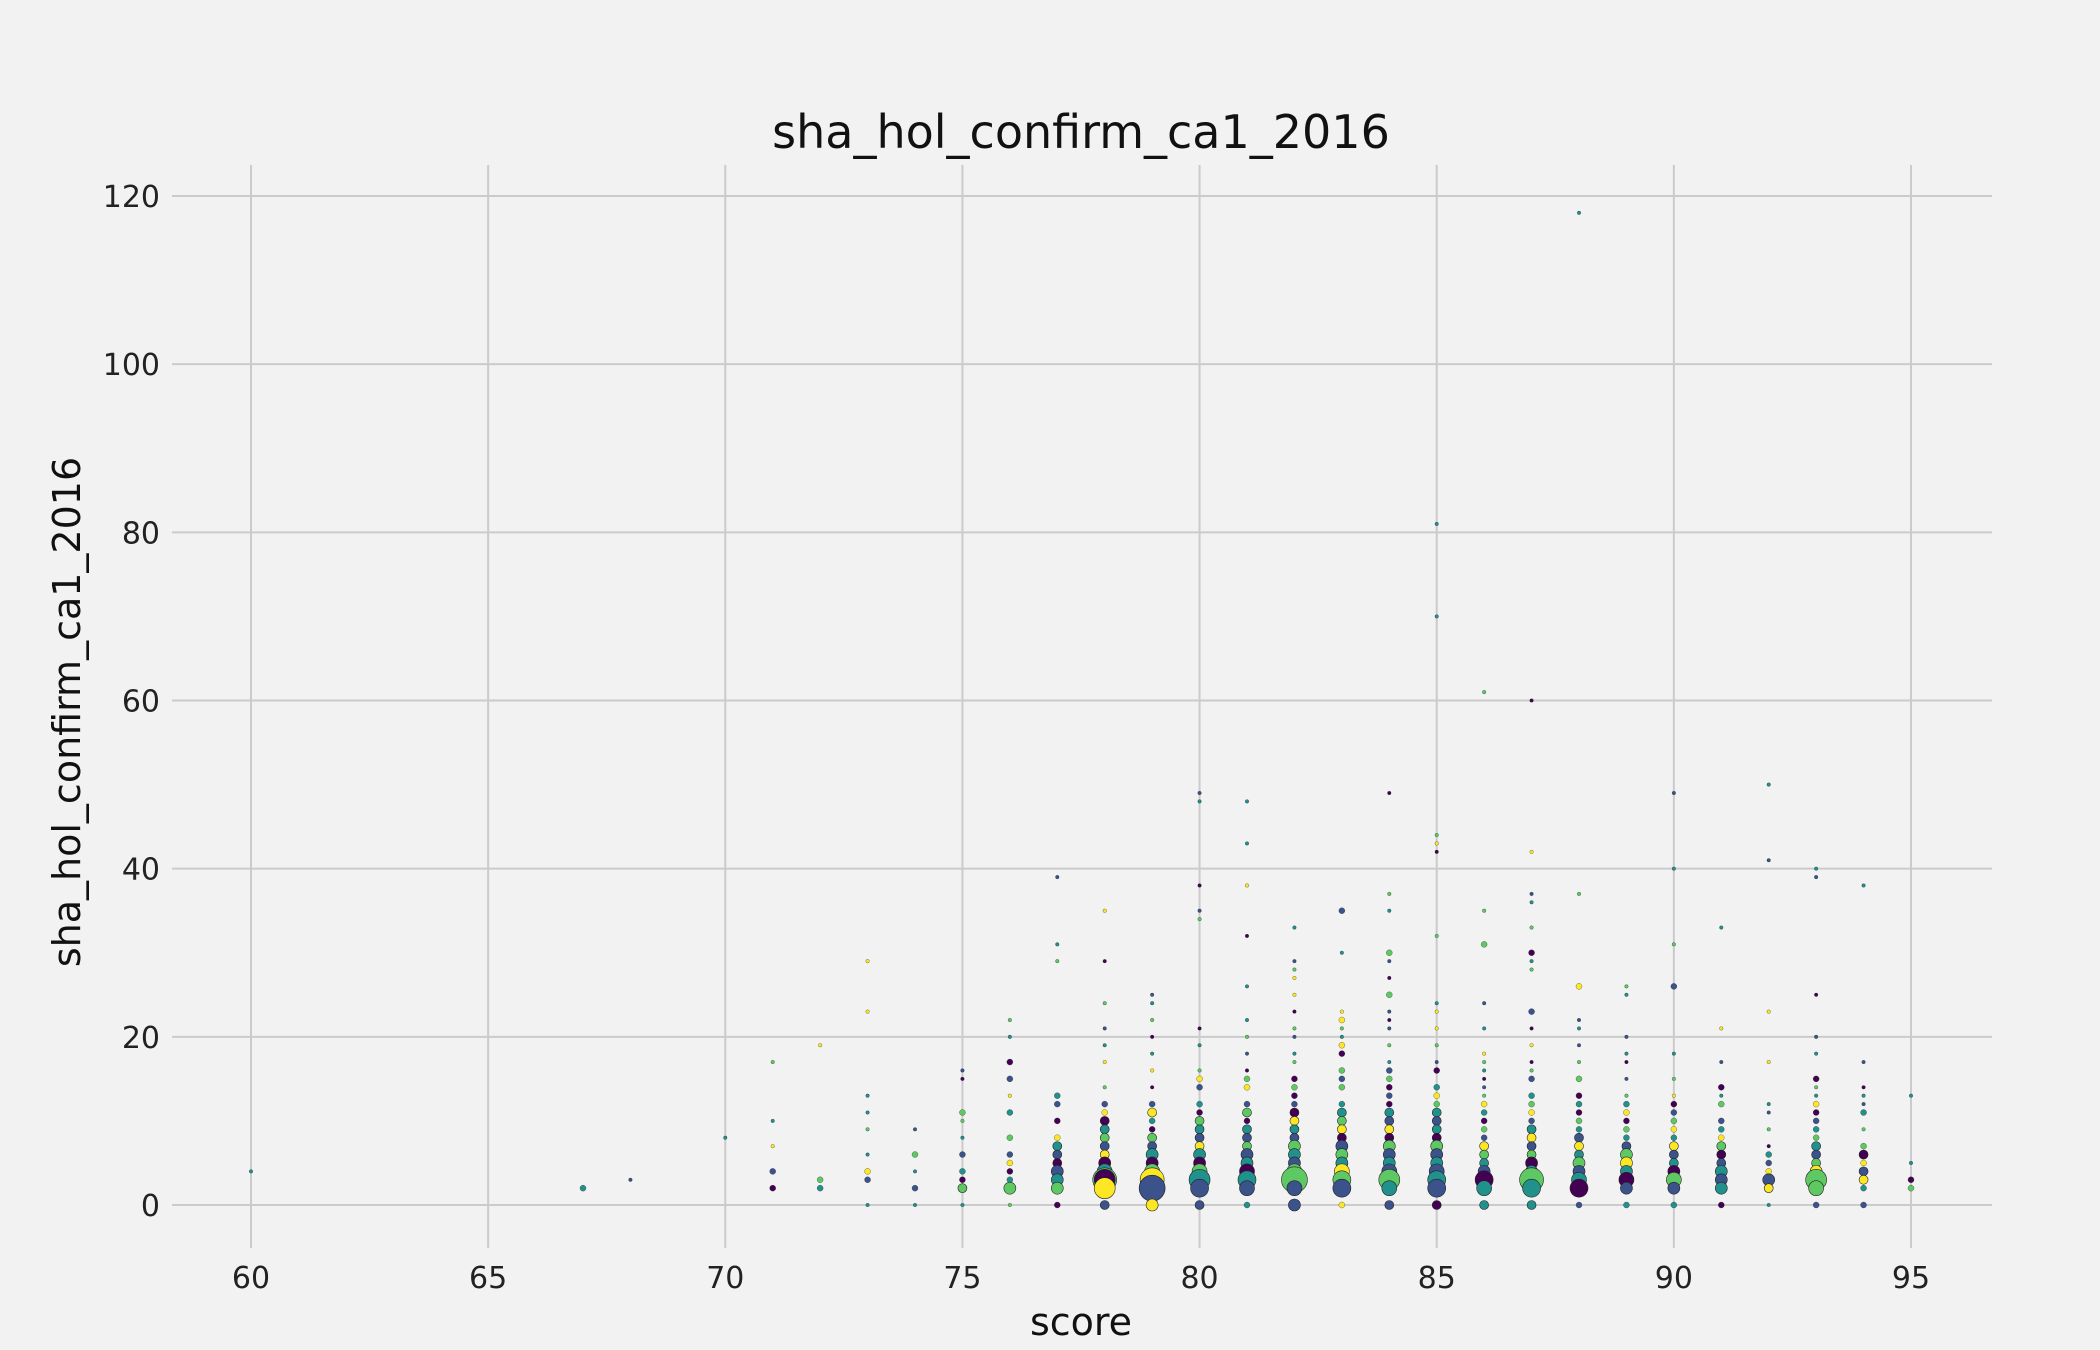 This screenshot has height=1350, width=2100. What do you see at coordinates (1199, 1278) in the screenshot?
I see `x-tick-label: 80` at bounding box center [1199, 1278].